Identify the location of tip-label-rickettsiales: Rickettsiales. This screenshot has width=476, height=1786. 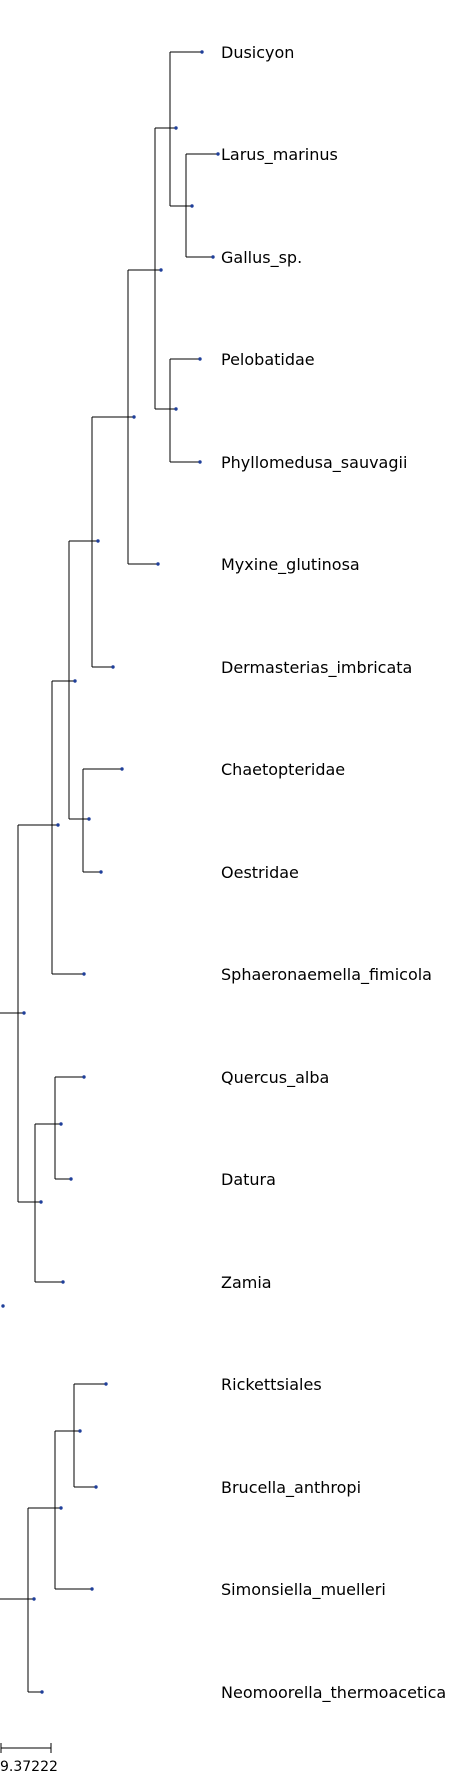
(271, 1384).